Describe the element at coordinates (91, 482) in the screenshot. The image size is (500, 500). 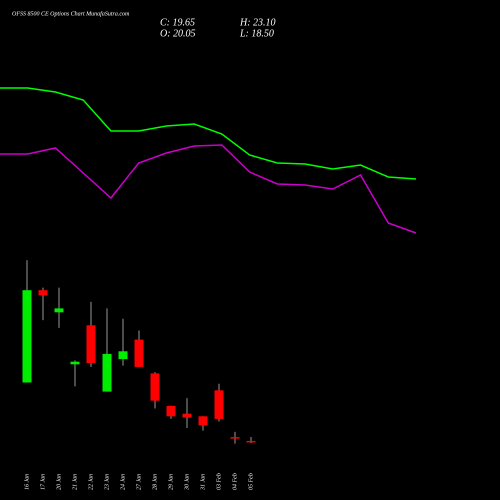
I see `x-tick-label: 22 Jan` at that location.